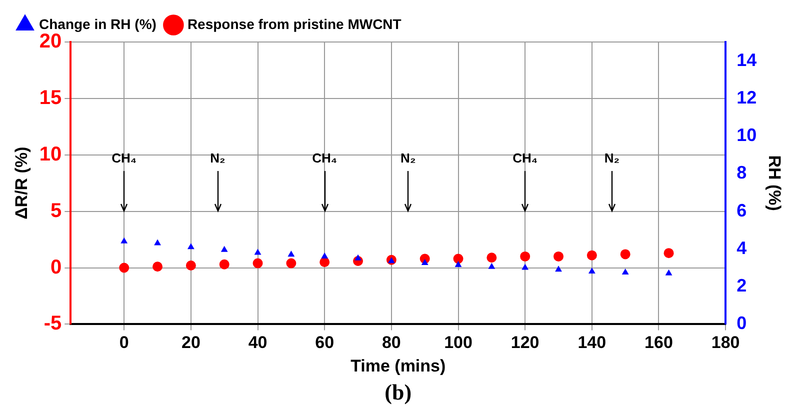 This screenshot has width=806, height=415. What do you see at coordinates (525, 342) in the screenshot?
I see `x-tick-label: 120` at bounding box center [525, 342].